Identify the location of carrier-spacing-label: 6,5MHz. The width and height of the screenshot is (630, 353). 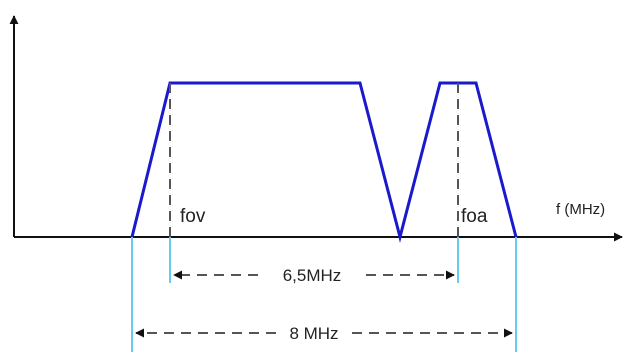
(312, 275).